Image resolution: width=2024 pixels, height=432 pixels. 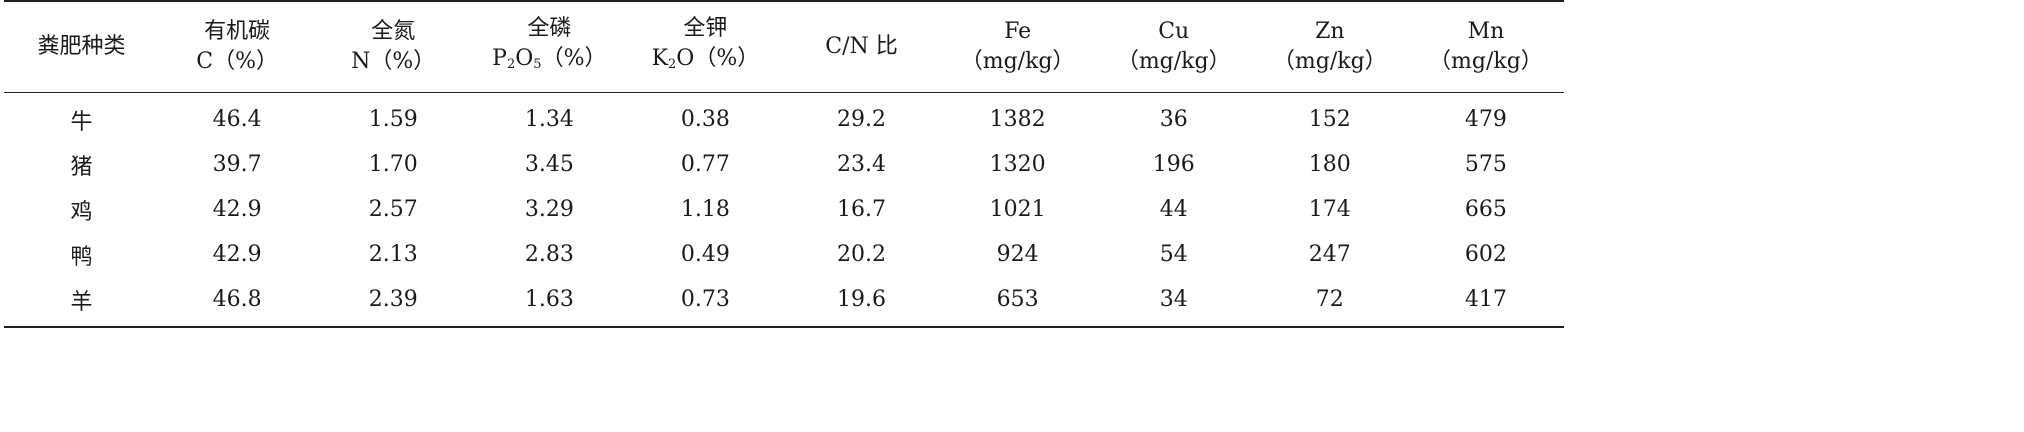 I want to click on p-symbol: P, so click(x=499, y=58).